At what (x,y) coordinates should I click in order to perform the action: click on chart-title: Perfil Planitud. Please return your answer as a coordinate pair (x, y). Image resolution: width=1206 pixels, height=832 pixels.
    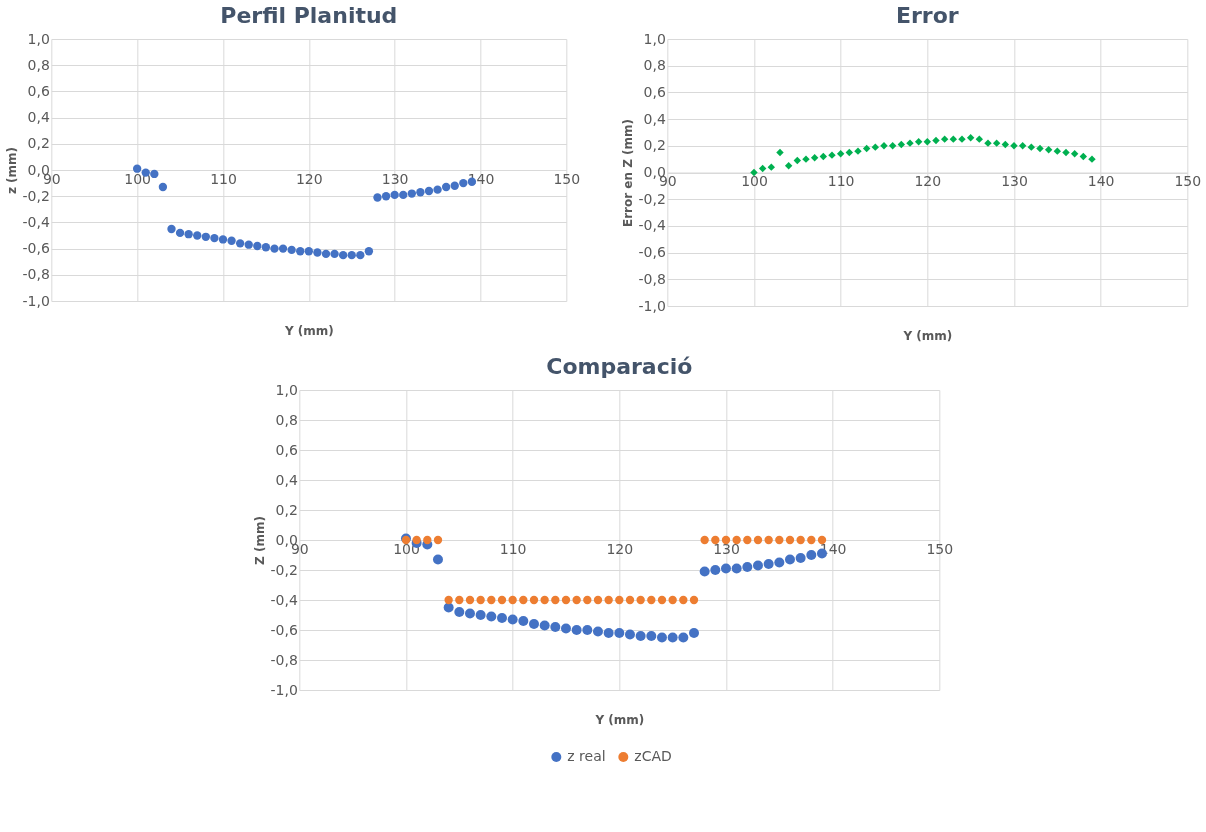
    Looking at the image, I should click on (309, 15).